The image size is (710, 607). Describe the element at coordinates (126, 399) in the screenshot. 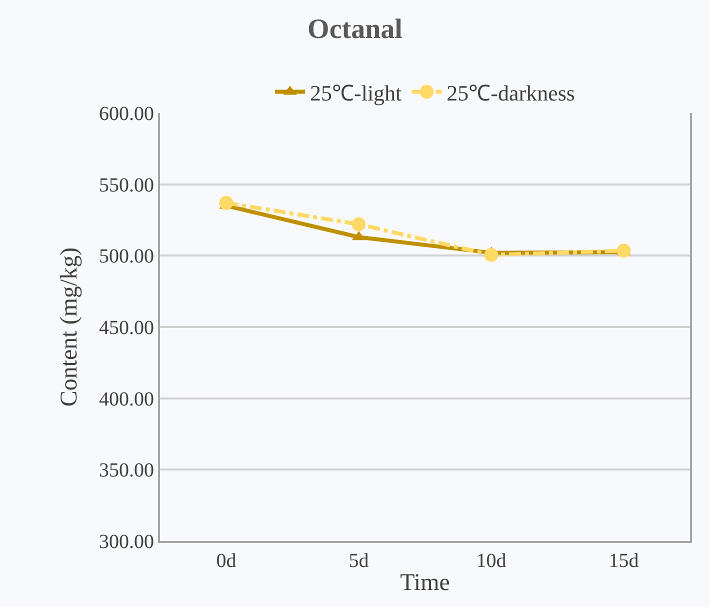

I see `y-tick-label: 400.00` at that location.